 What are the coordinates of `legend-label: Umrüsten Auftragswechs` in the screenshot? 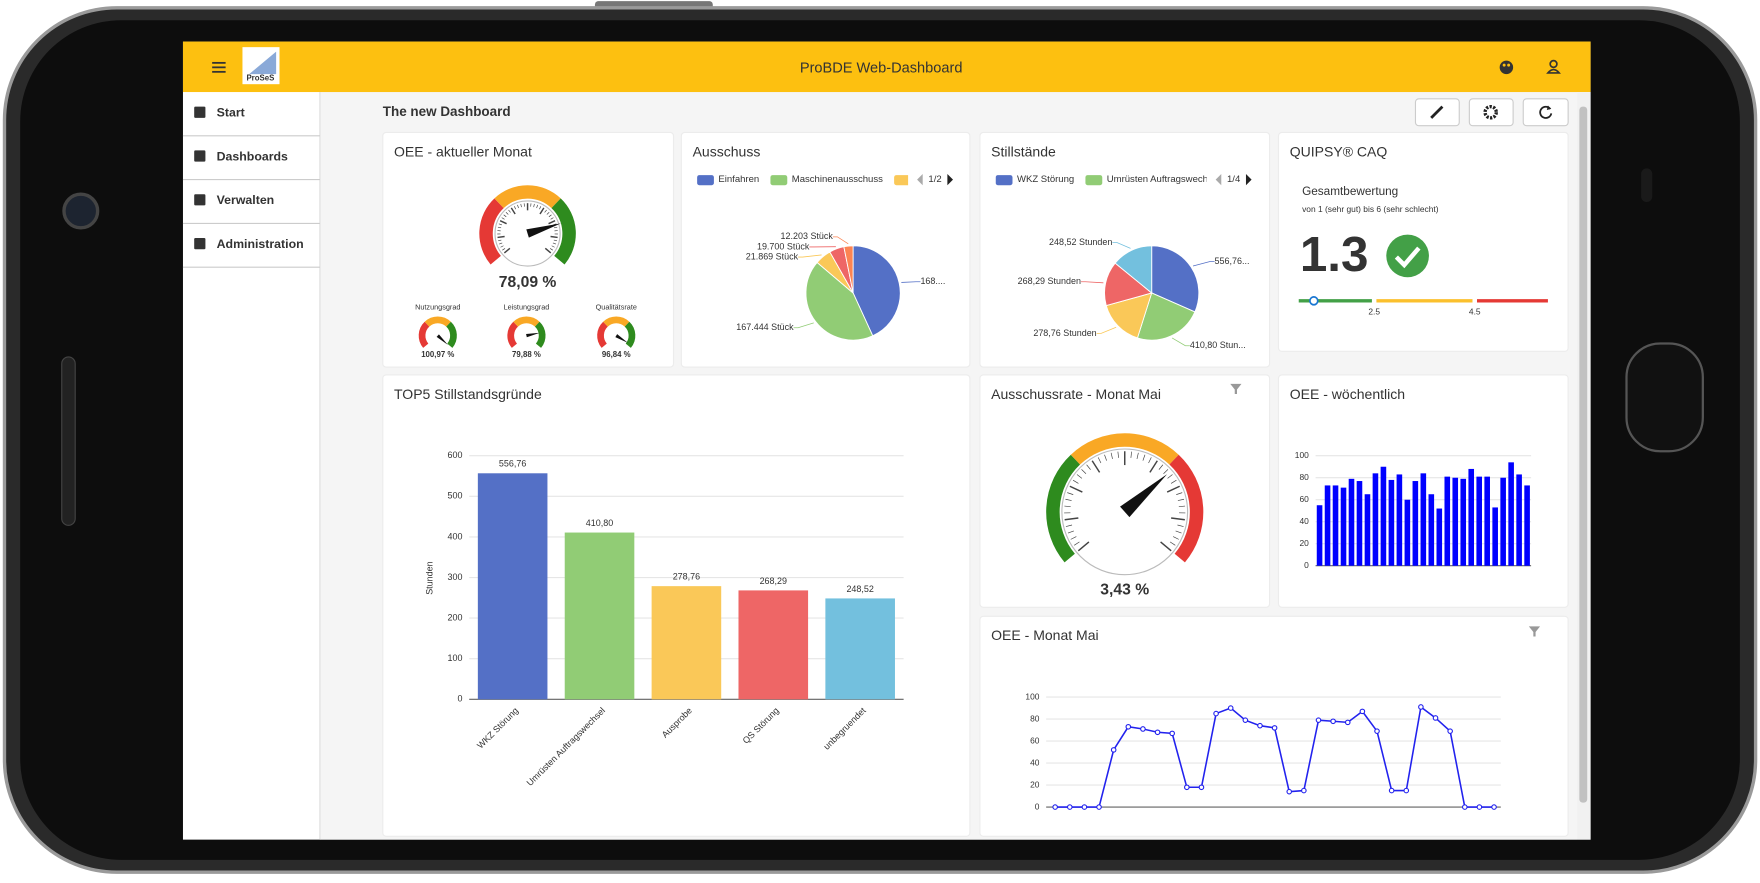 It's located at (1160, 179).